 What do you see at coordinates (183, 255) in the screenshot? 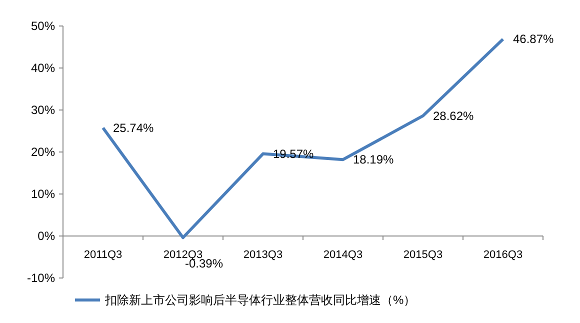
I see `x-tick-label: 2012Q3` at bounding box center [183, 255].